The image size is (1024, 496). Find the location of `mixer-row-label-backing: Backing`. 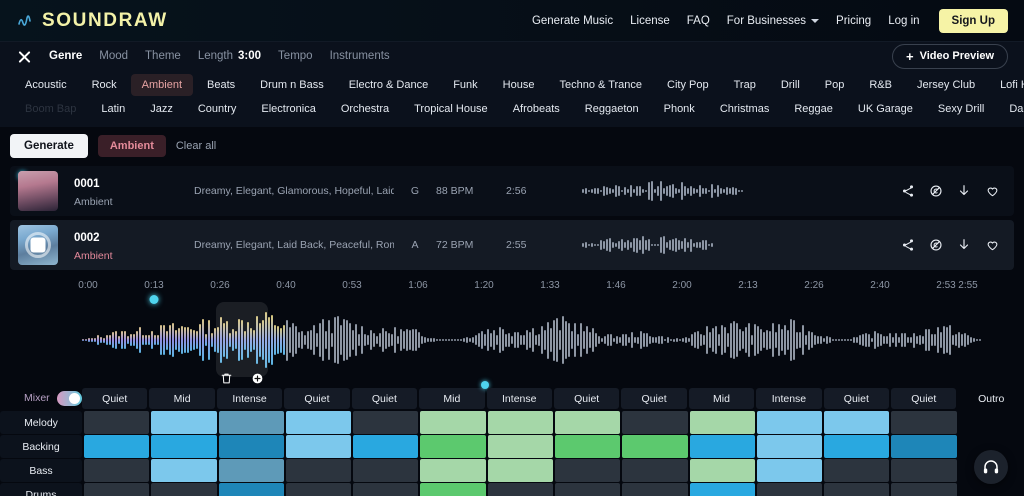

mixer-row-label-backing: Backing is located at coordinates (41, 446).